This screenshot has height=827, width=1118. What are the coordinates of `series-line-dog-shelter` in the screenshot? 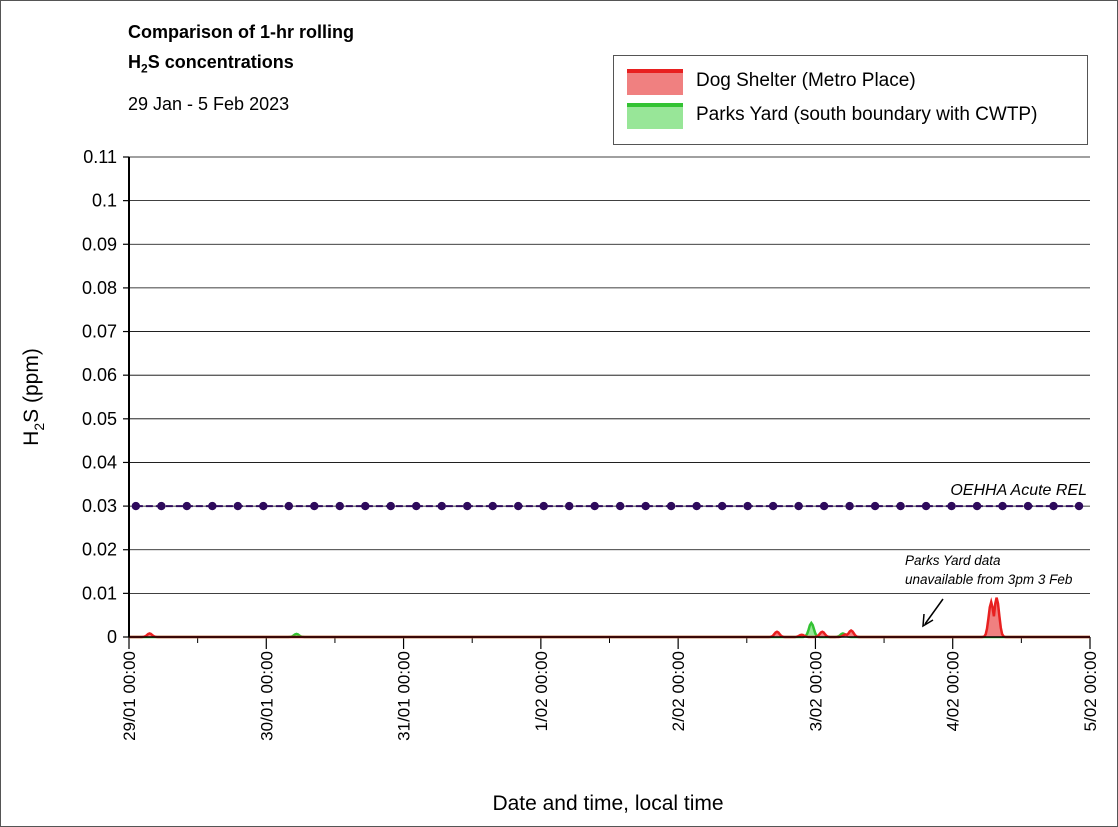 It's located at (609, 618).